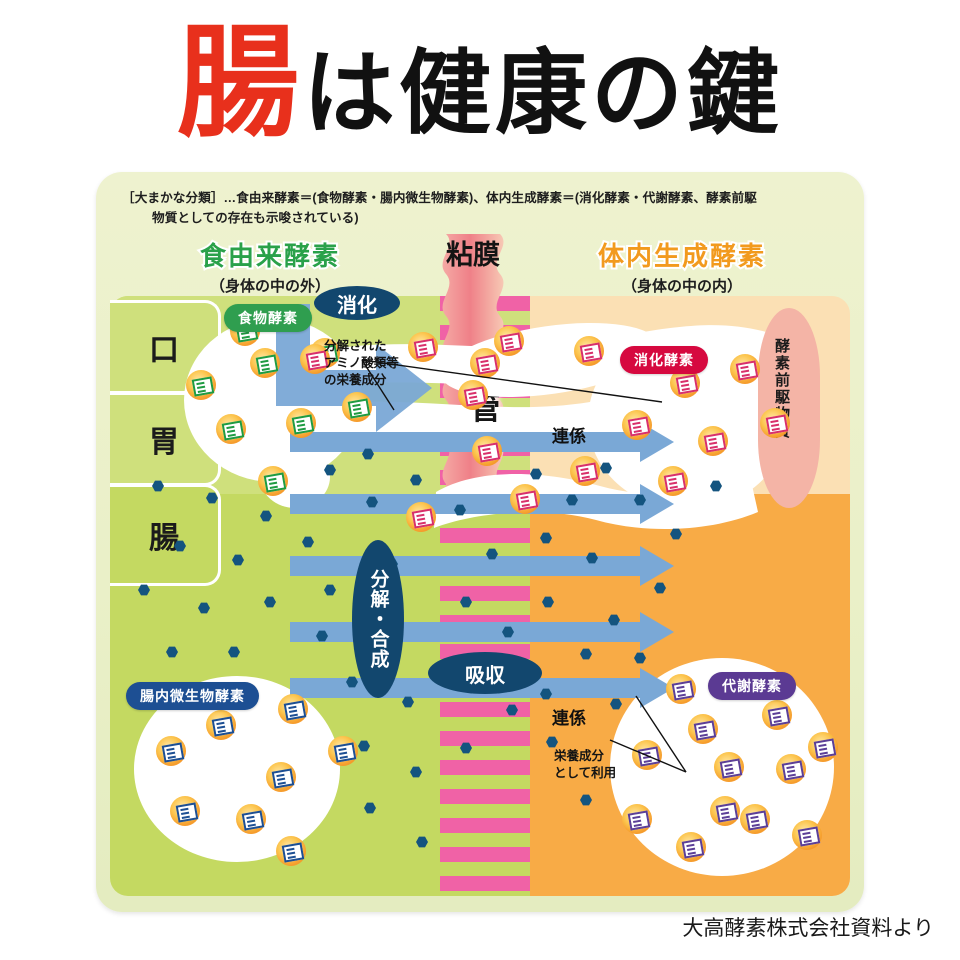  I want to click on annotation-utilize: 栄養成分 として利用, so click(585, 765).